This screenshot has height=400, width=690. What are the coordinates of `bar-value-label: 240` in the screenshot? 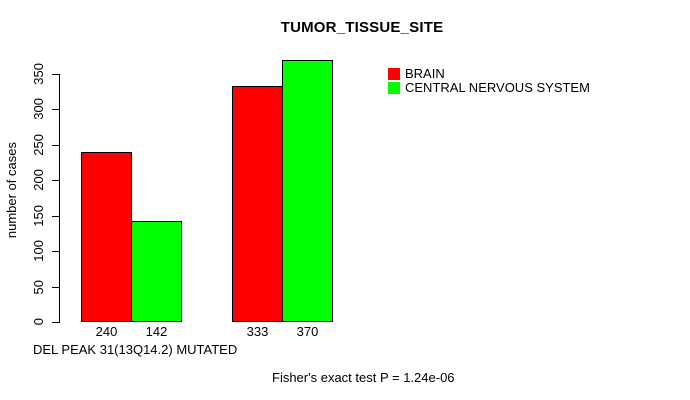 It's located at (106, 331).